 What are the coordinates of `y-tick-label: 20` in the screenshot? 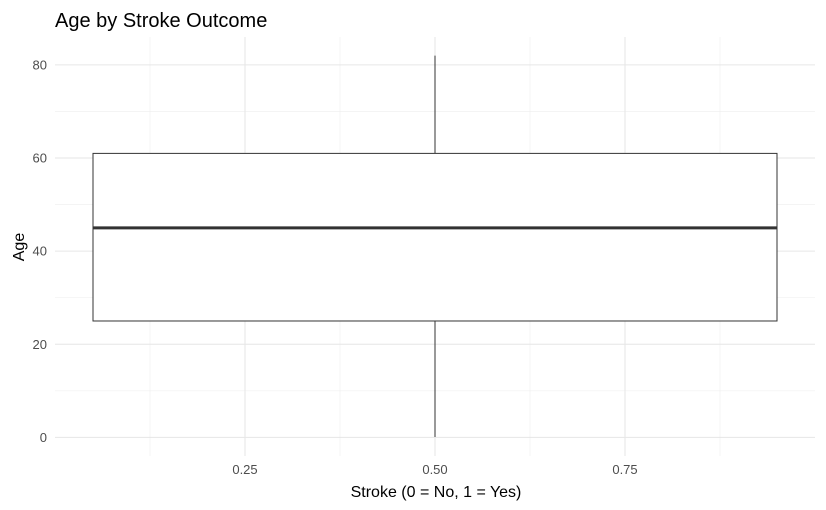 It's located at (40, 344).